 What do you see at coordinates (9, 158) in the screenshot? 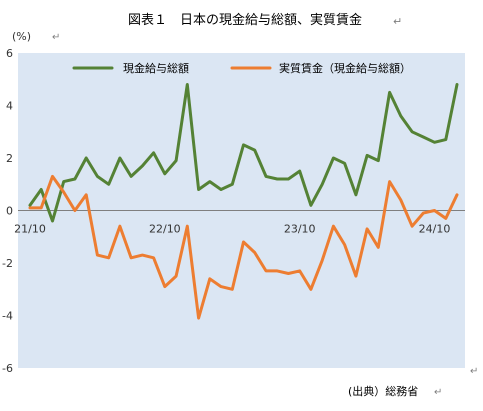
I see `y-tick-label: 2` at bounding box center [9, 158].